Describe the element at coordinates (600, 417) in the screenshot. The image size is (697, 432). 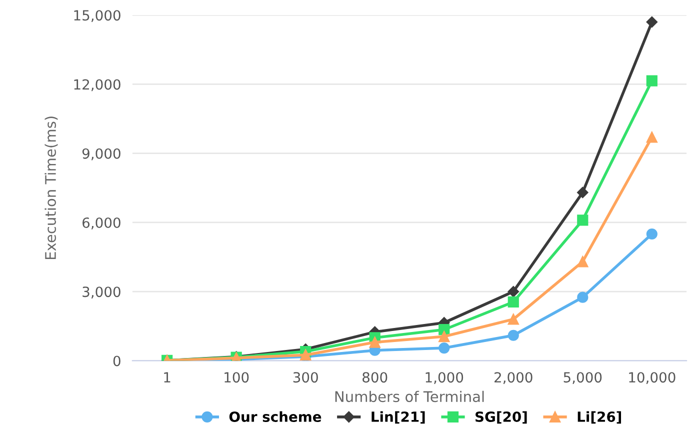
I see `legend-label: Li[26]` at that location.